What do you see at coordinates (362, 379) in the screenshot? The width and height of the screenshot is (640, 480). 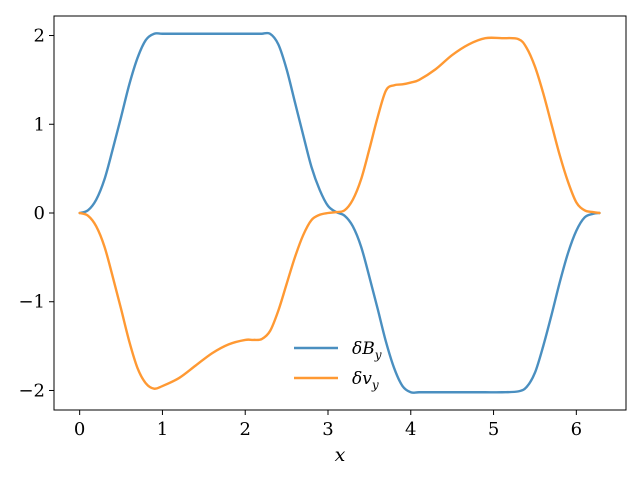 I see `legend-label-main: δv` at bounding box center [362, 379].